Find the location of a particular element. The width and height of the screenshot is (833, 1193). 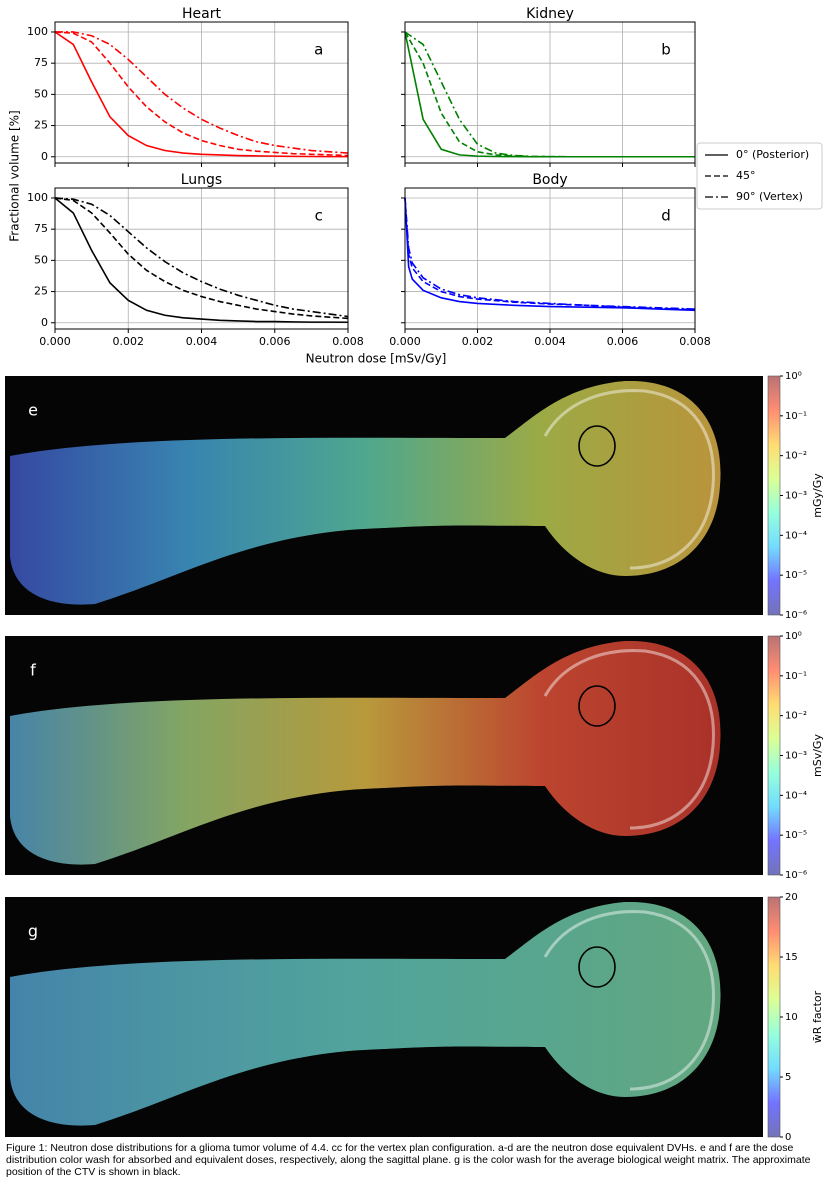

colorbar-label: mSv/Gy is located at coordinates (817, 755).